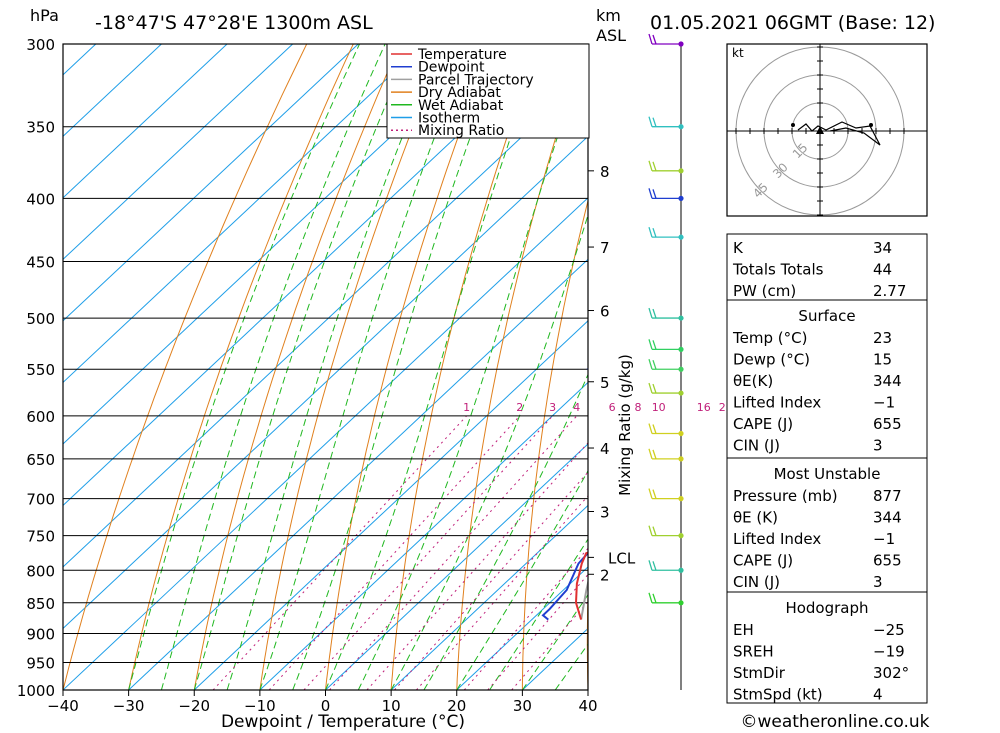  Describe the element at coordinates (882, 360) in the screenshot. I see `surface-value: 15` at that location.